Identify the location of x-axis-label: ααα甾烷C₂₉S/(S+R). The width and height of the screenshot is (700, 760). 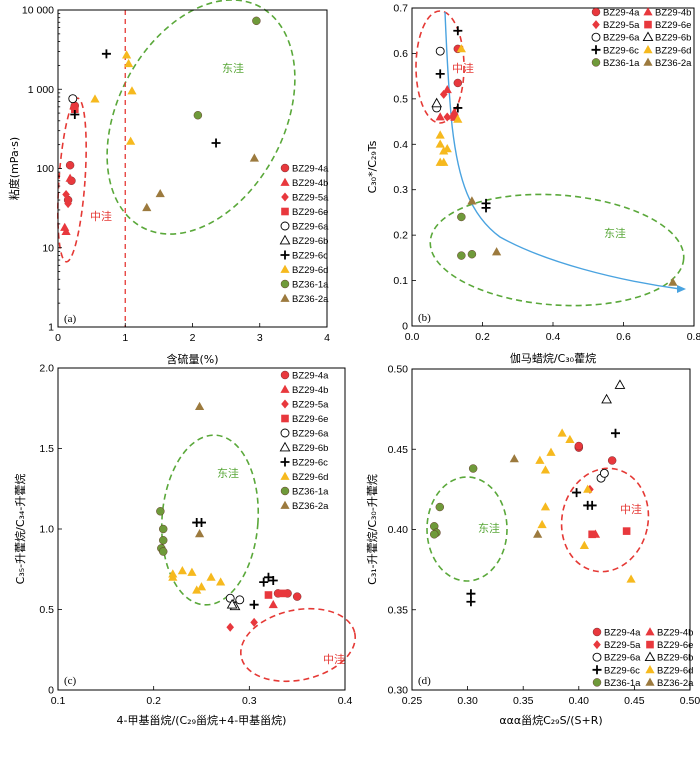
(550, 720).